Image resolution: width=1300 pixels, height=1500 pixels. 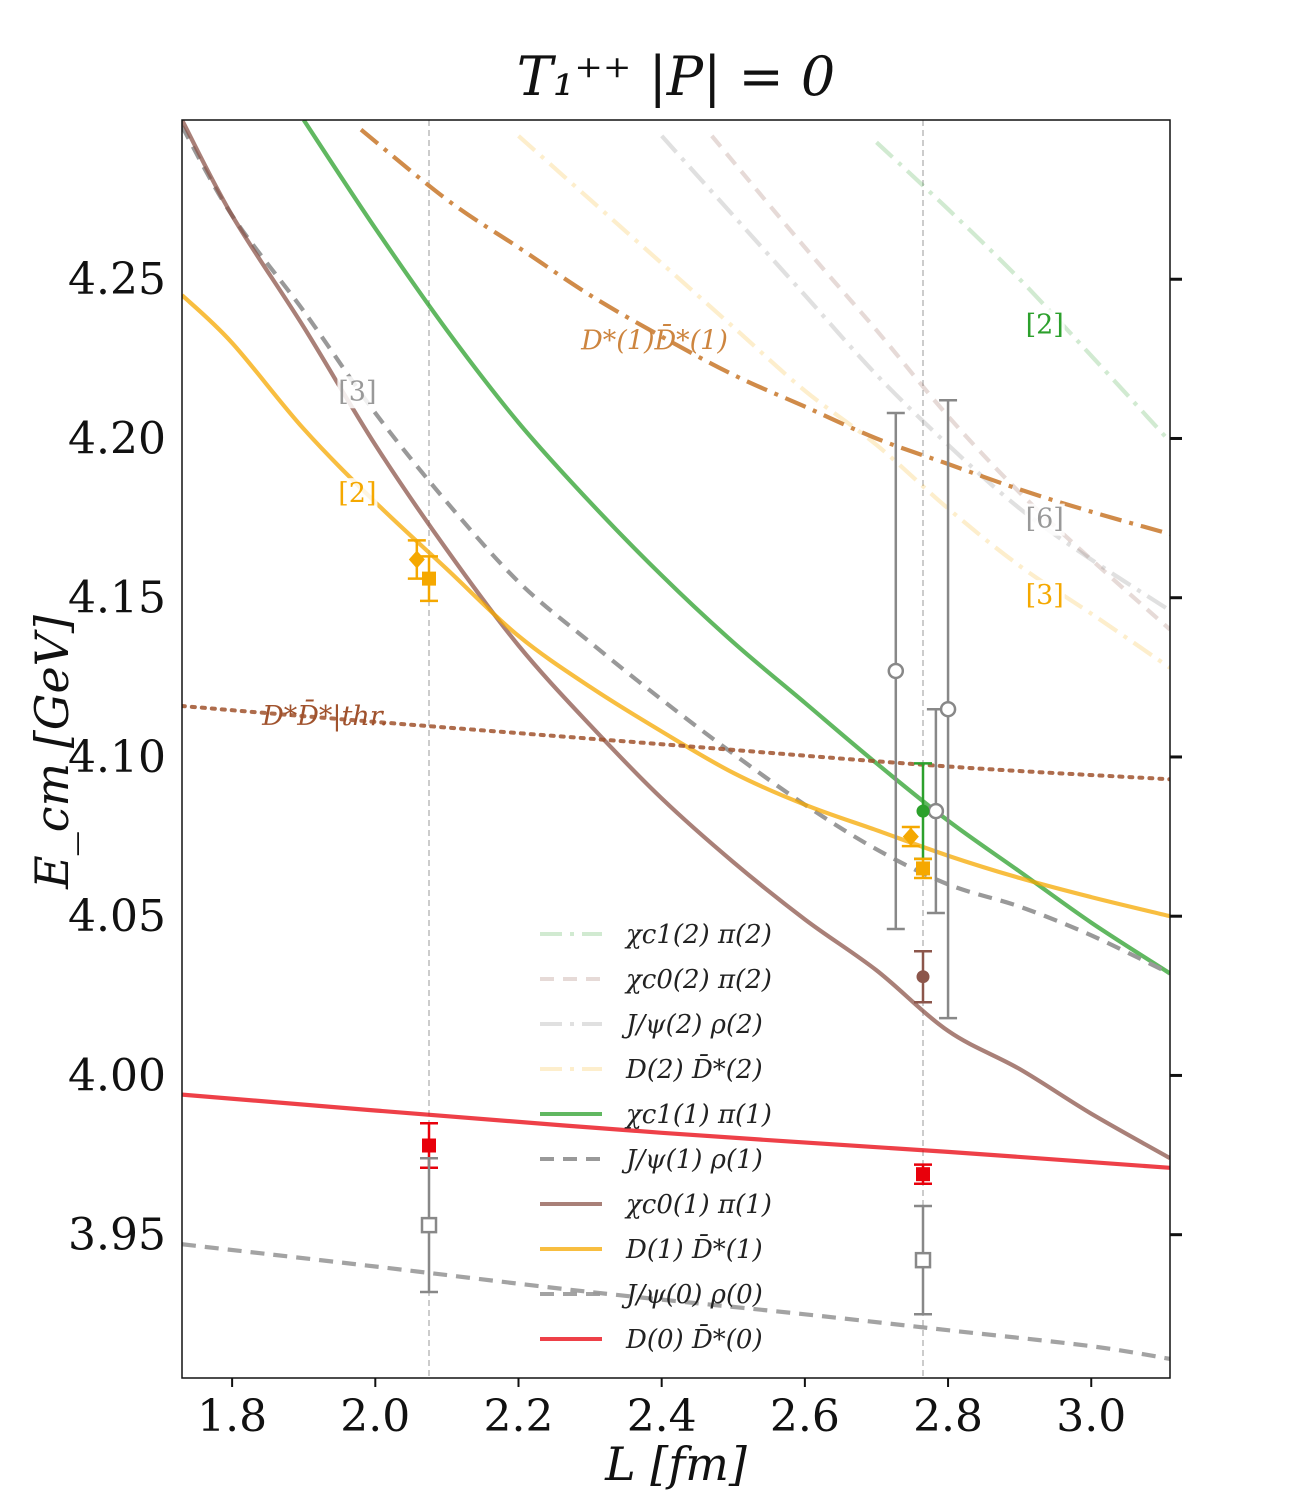 What do you see at coordinates (692, 1025) in the screenshot?
I see `legend-label: J/ψ(2) ρ(2)` at bounding box center [692, 1025].